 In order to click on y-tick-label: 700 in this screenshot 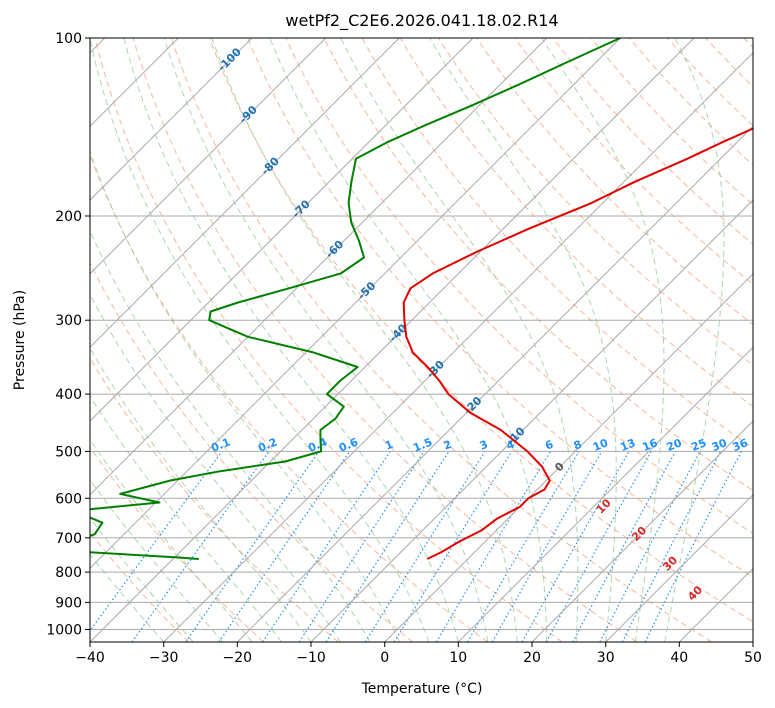, I will do `click(68, 539)`.